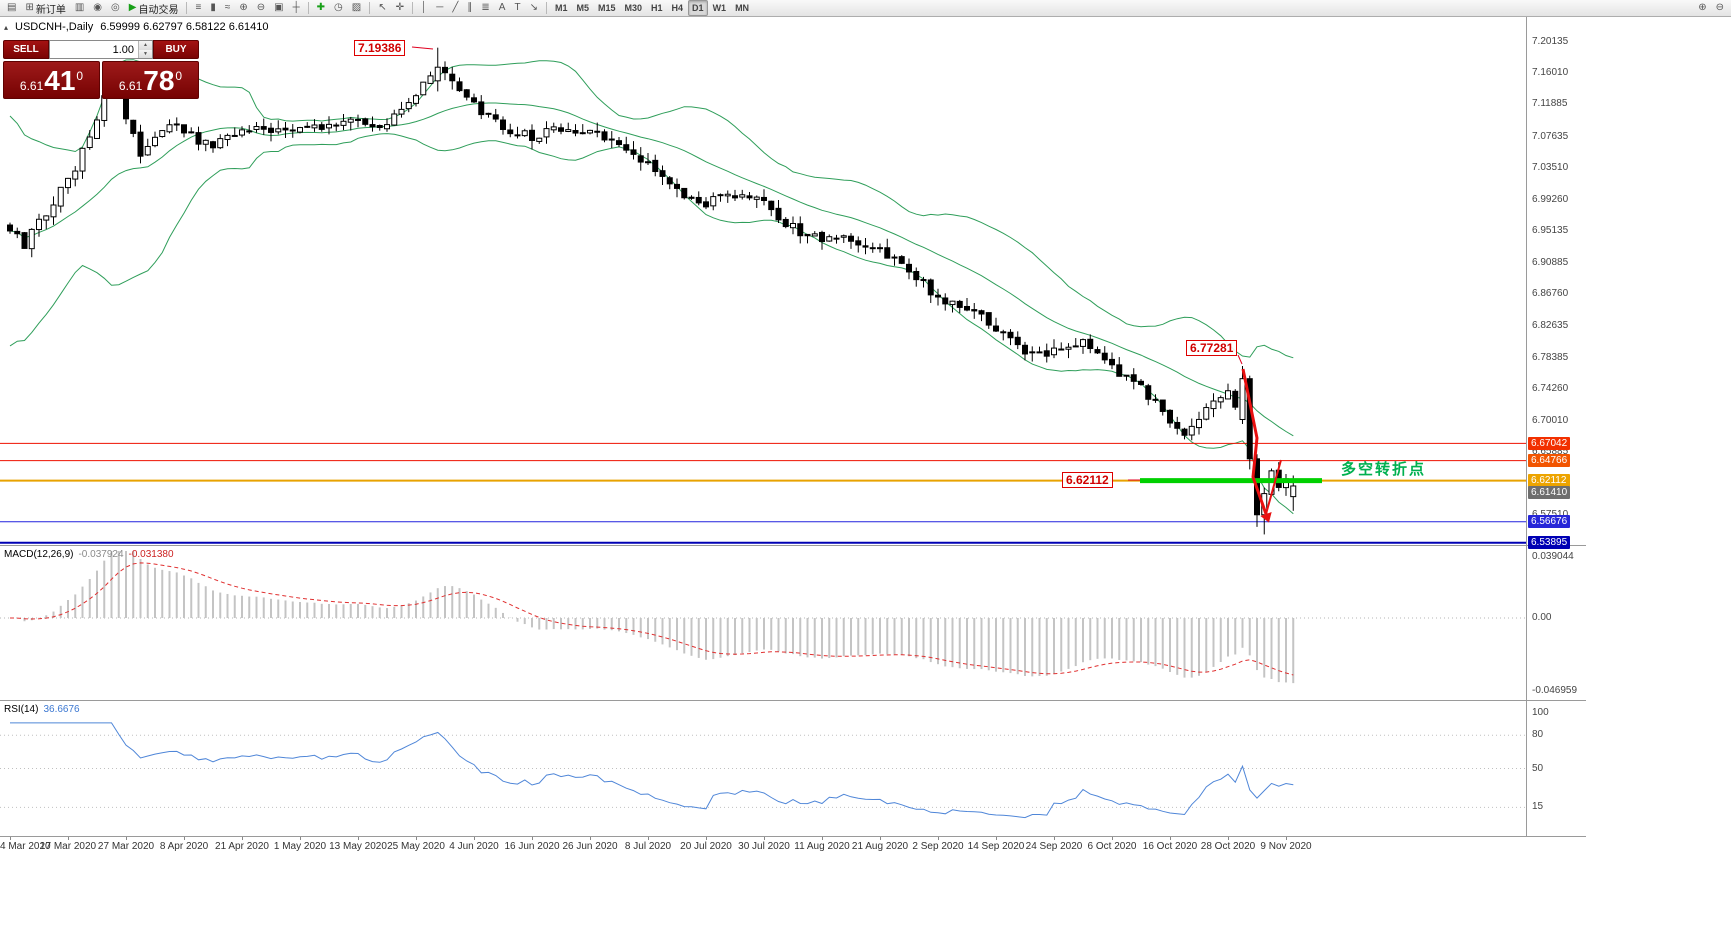 The width and height of the screenshot is (1731, 941). I want to click on price-axis-label: 7.11885, so click(1550, 104).